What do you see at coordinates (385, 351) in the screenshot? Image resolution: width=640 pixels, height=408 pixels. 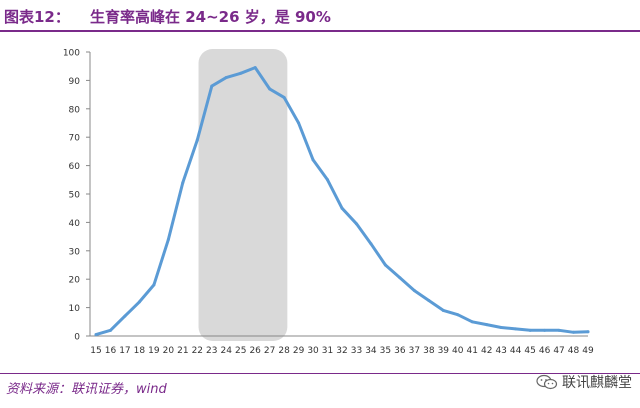 I see `x-tick-label: 35` at bounding box center [385, 351].